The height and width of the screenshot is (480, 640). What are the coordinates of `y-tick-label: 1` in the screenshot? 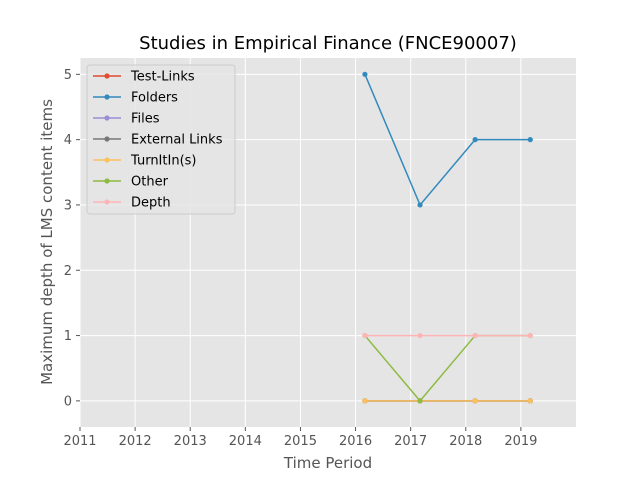 It's located at (68, 336).